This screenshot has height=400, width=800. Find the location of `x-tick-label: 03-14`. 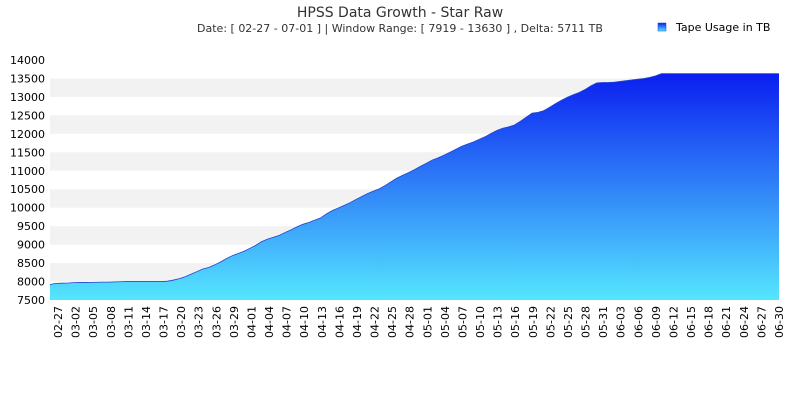

x-tick-label: 03-14 is located at coordinates (146, 322).